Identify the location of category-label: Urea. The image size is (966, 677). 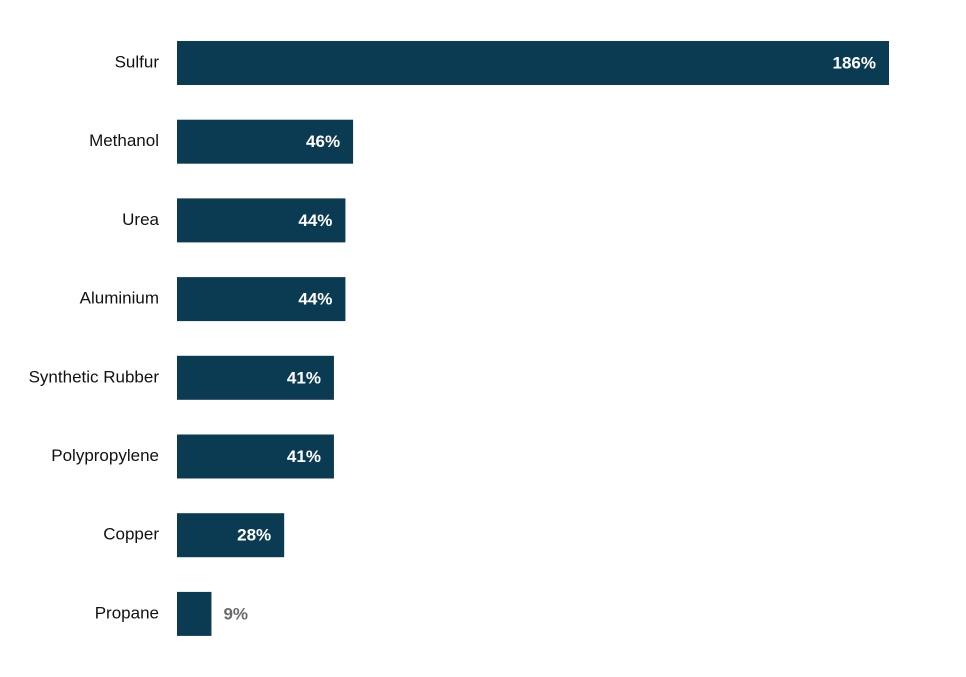
(140, 219).